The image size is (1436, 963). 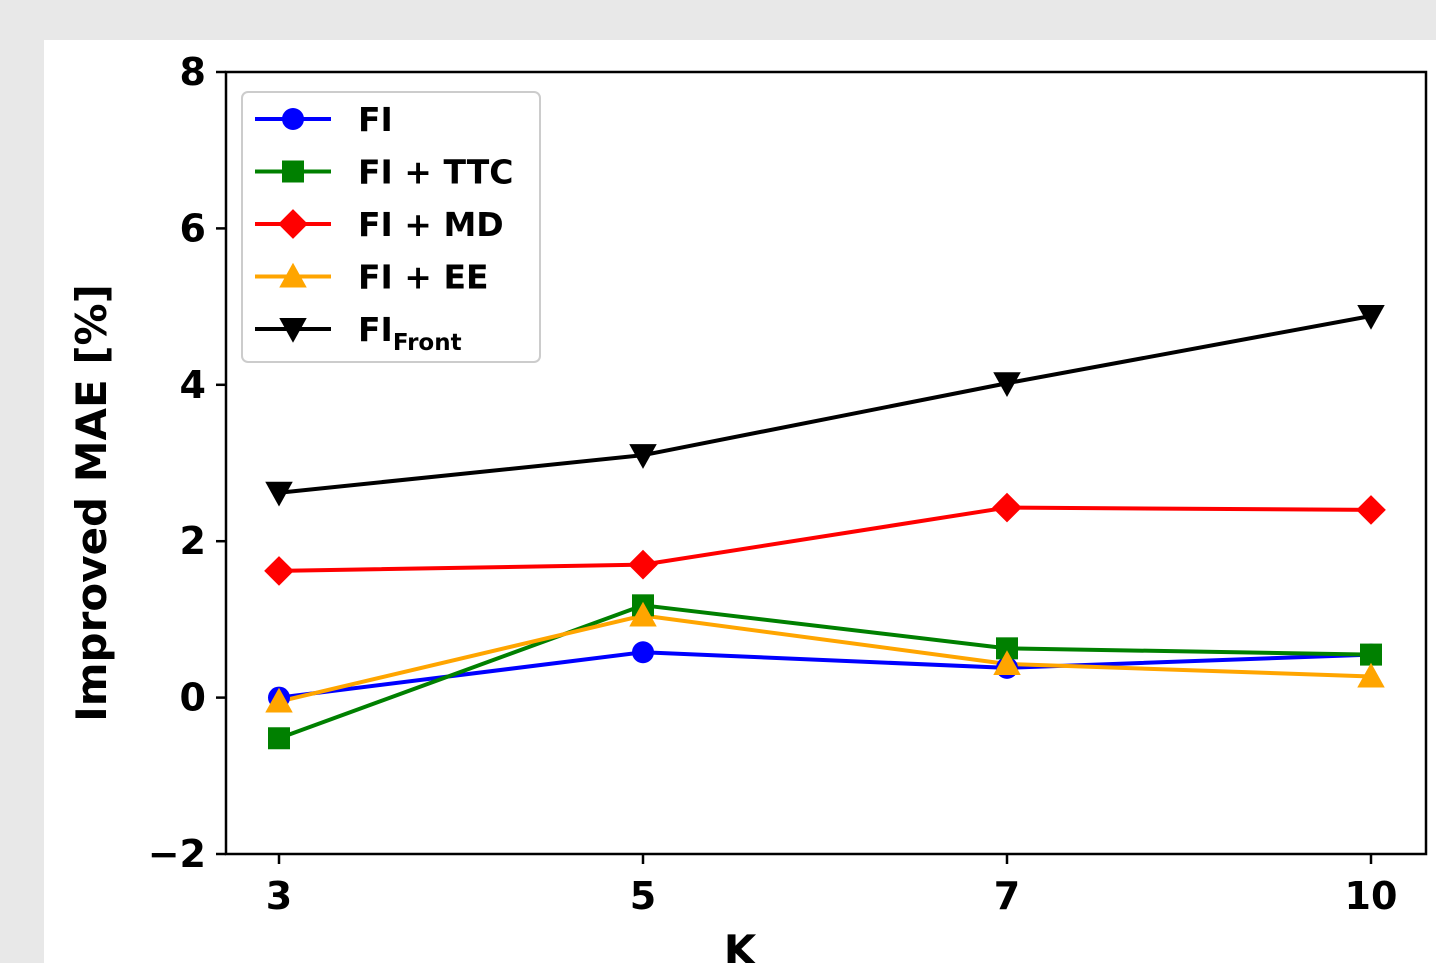 What do you see at coordinates (193, 385) in the screenshot?
I see `y-tick-label-3: 4` at bounding box center [193, 385].